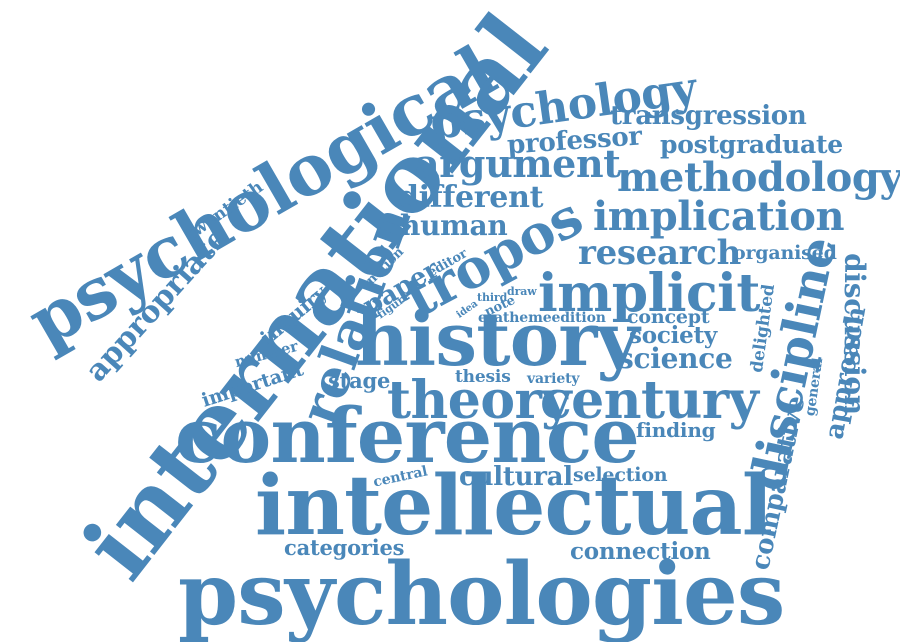 This screenshot has width=900, height=642. Describe the element at coordinates (454, 225) in the screenshot. I see `word-human: human` at that location.